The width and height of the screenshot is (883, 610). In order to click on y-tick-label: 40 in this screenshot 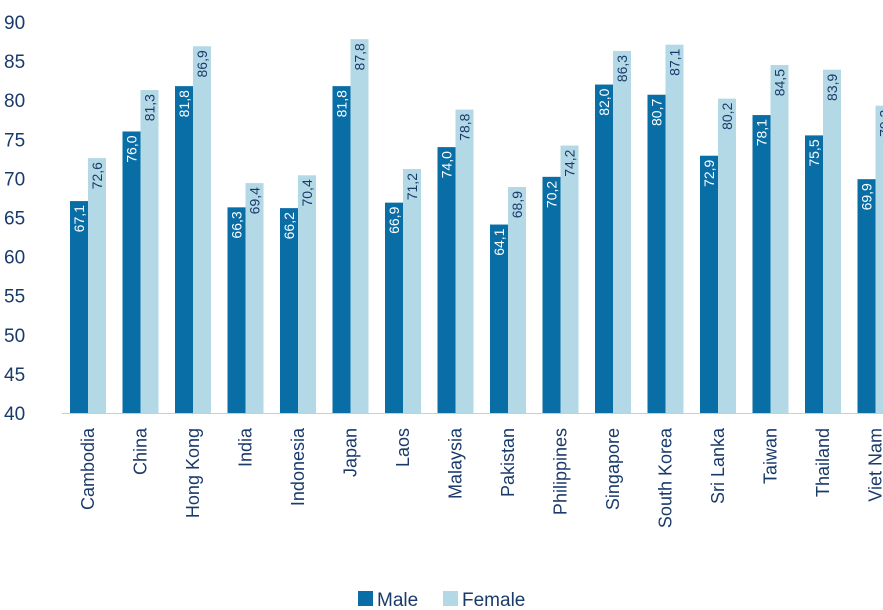, I will do `click(14, 414)`.